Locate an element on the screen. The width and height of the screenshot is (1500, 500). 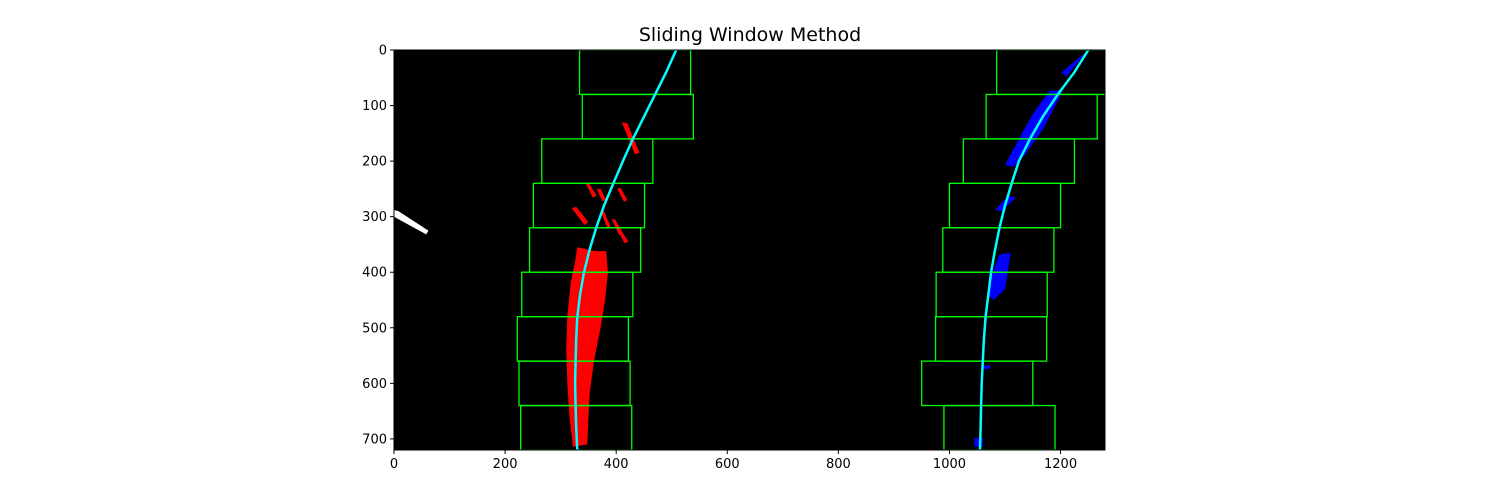
y-tick-label-500: 500 is located at coordinates (374, 328).